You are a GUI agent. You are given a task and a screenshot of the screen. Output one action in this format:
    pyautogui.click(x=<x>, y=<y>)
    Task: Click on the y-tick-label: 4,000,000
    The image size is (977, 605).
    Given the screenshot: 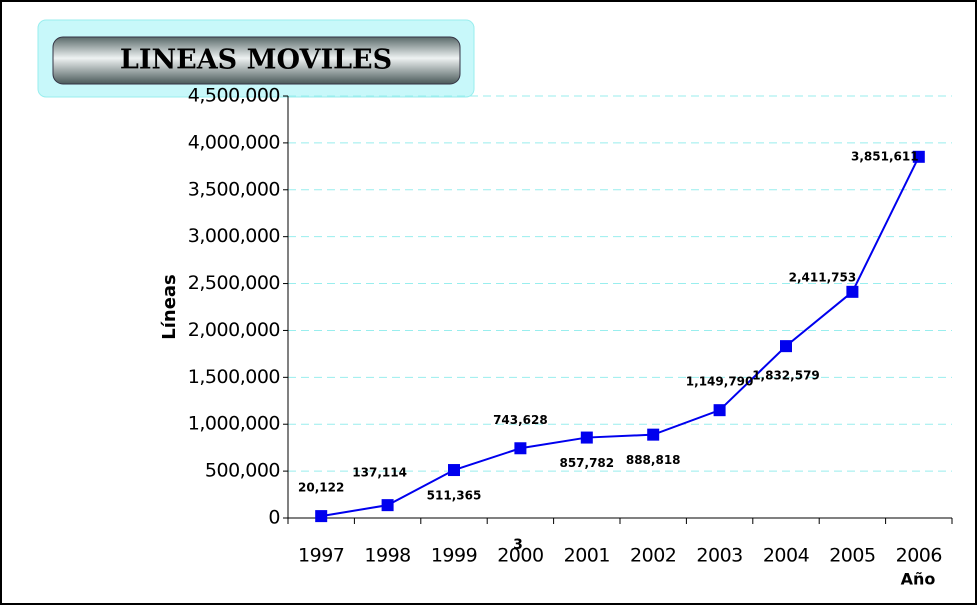 What is the action you would take?
    pyautogui.click(x=234, y=142)
    